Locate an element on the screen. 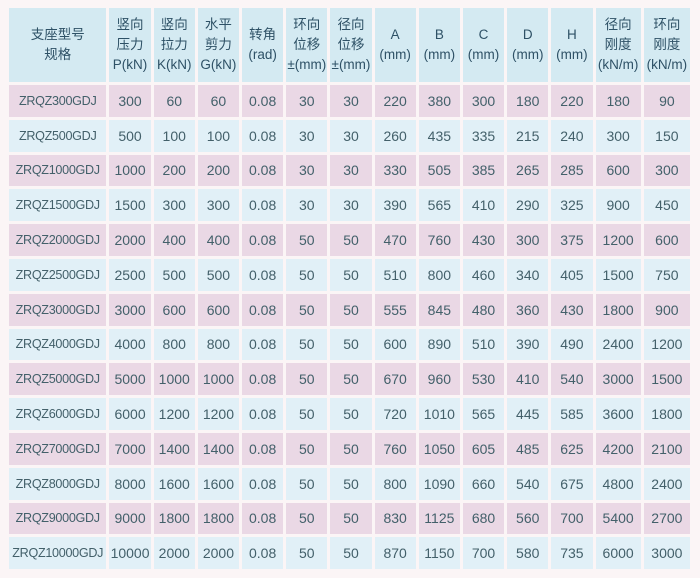 Image resolution: width=700 pixels, height=578 pixels. value-cell: 1150 is located at coordinates (439, 553).